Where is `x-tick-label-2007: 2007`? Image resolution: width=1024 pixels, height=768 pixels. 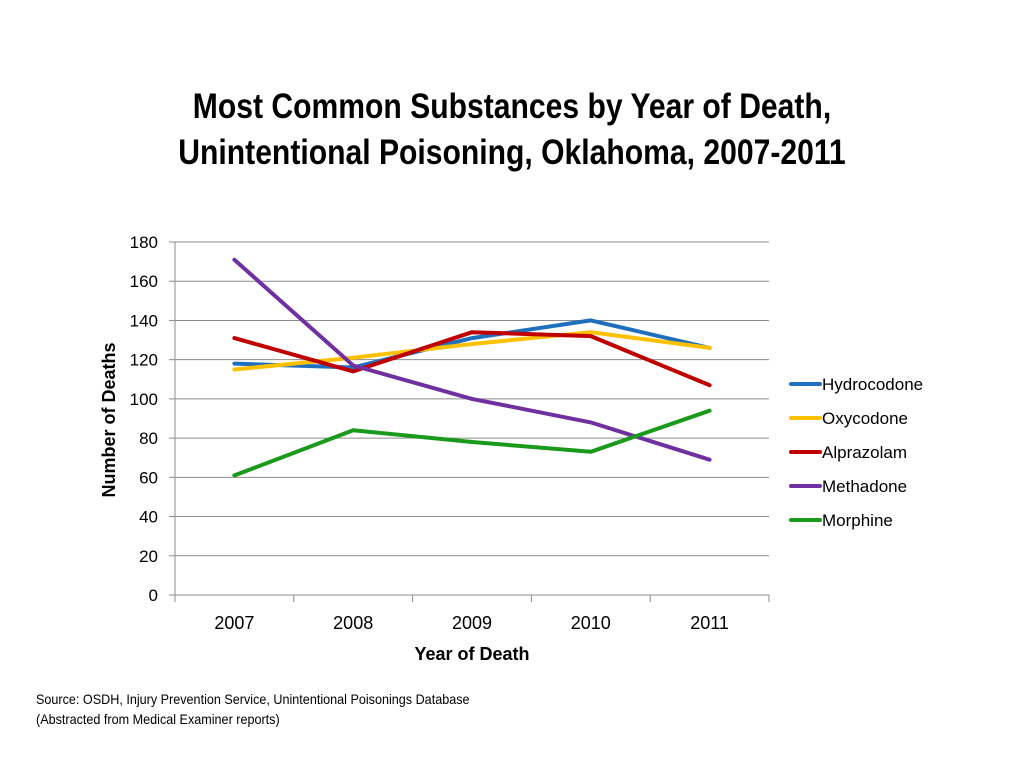
x-tick-label-2007: 2007 is located at coordinates (234, 623).